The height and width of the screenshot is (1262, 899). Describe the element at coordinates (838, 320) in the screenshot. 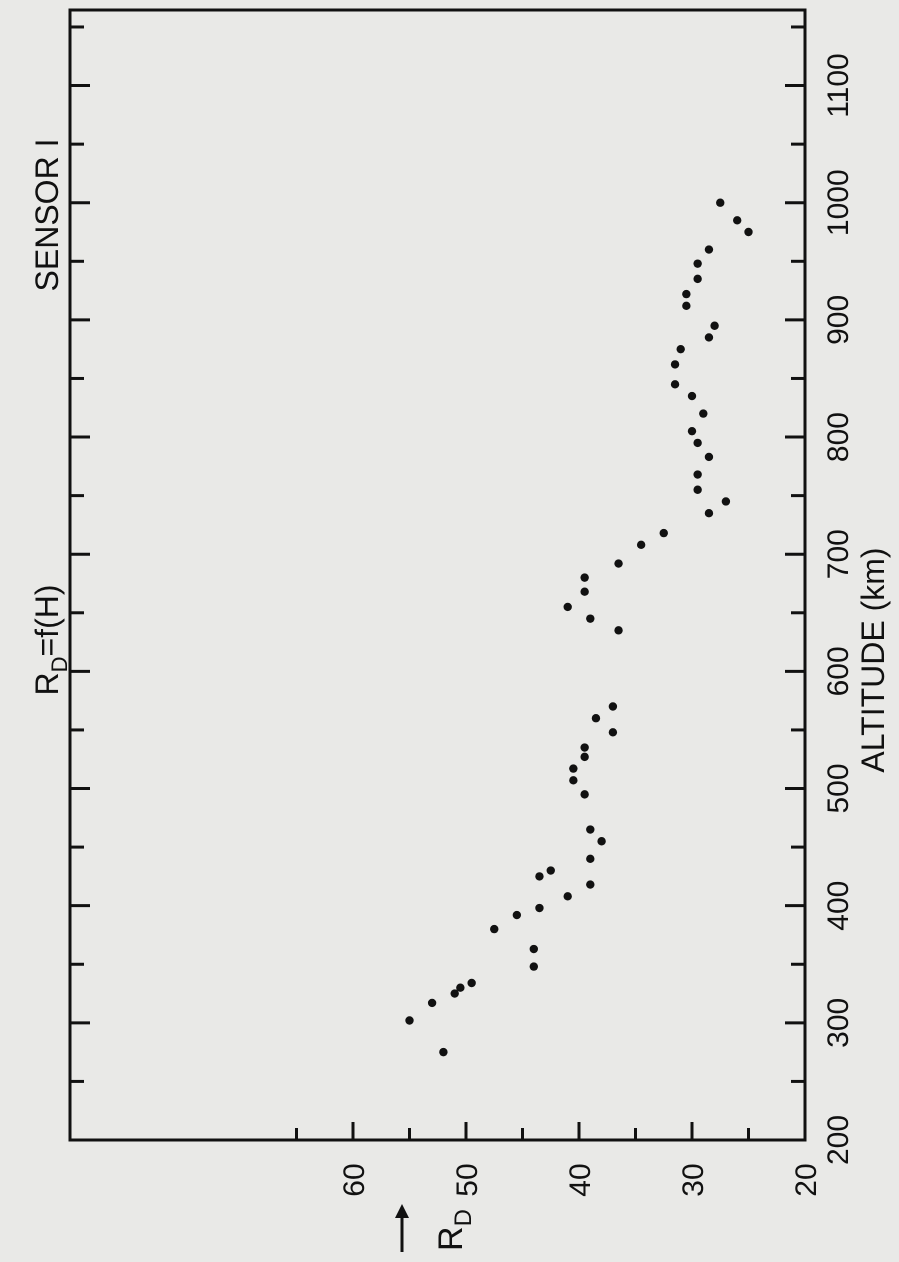

I see `x-tick-label: 900` at that location.